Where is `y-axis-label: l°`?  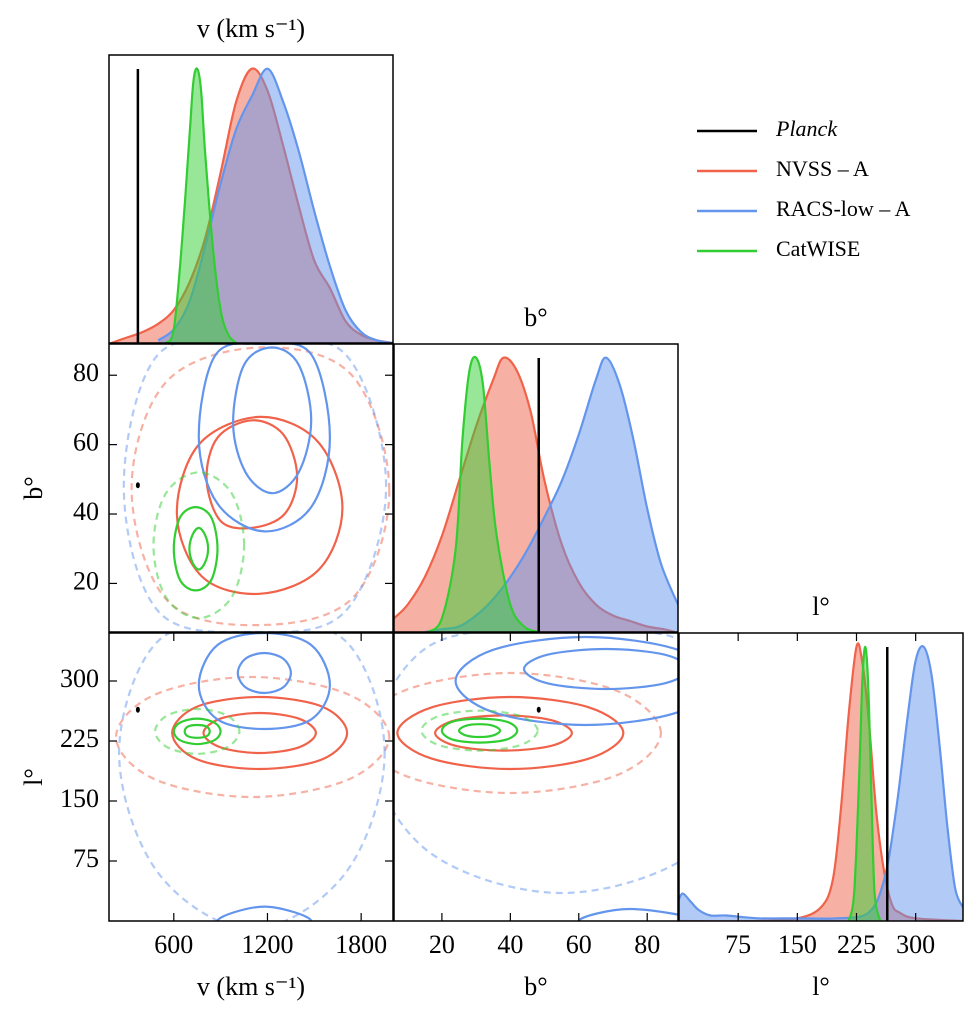 y-axis-label: l° is located at coordinates (33, 777).